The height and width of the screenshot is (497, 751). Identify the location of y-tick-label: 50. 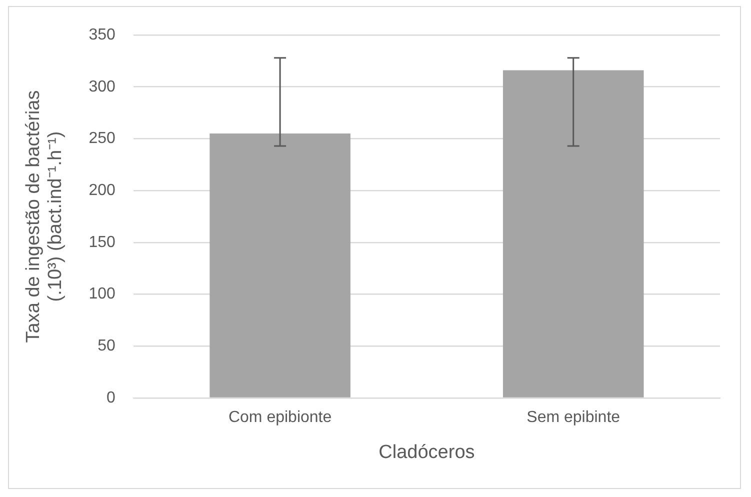
(107, 346).